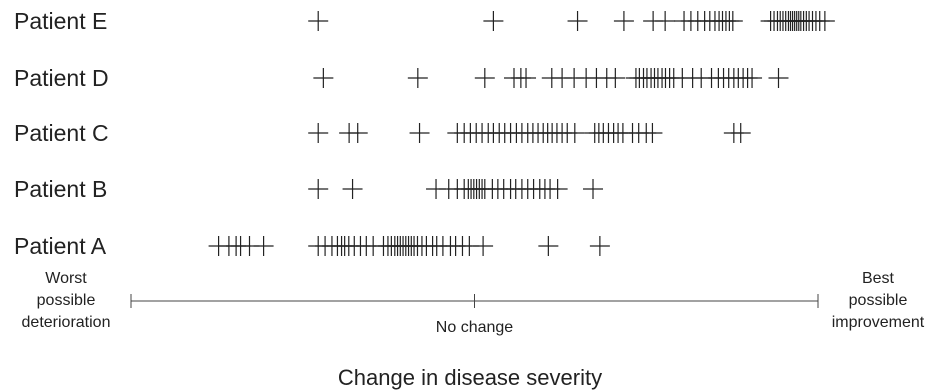  Describe the element at coordinates (470, 377) in the screenshot. I see `x-axis-title: Change in disease severity` at that location.